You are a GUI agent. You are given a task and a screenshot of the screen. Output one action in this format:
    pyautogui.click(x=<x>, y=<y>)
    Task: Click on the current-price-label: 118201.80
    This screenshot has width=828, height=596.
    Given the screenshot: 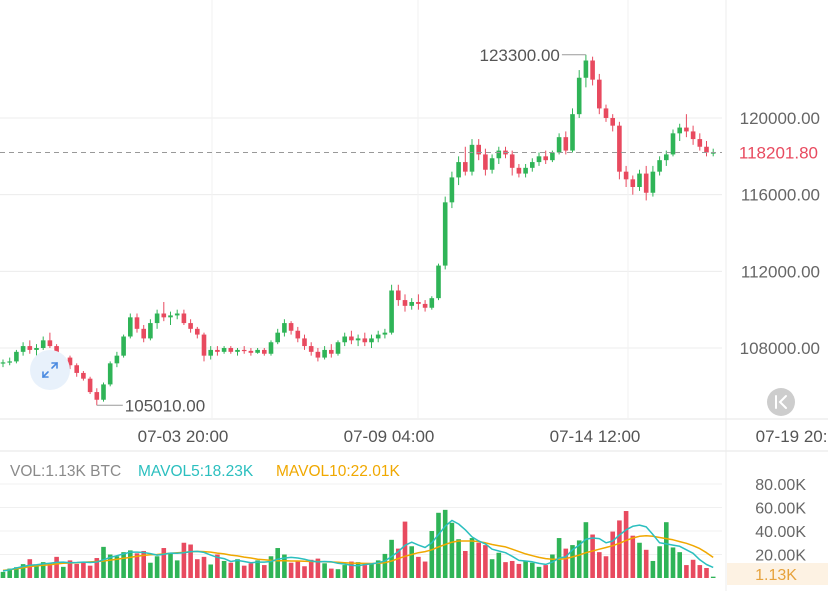 What is the action you would take?
    pyautogui.click(x=778, y=152)
    